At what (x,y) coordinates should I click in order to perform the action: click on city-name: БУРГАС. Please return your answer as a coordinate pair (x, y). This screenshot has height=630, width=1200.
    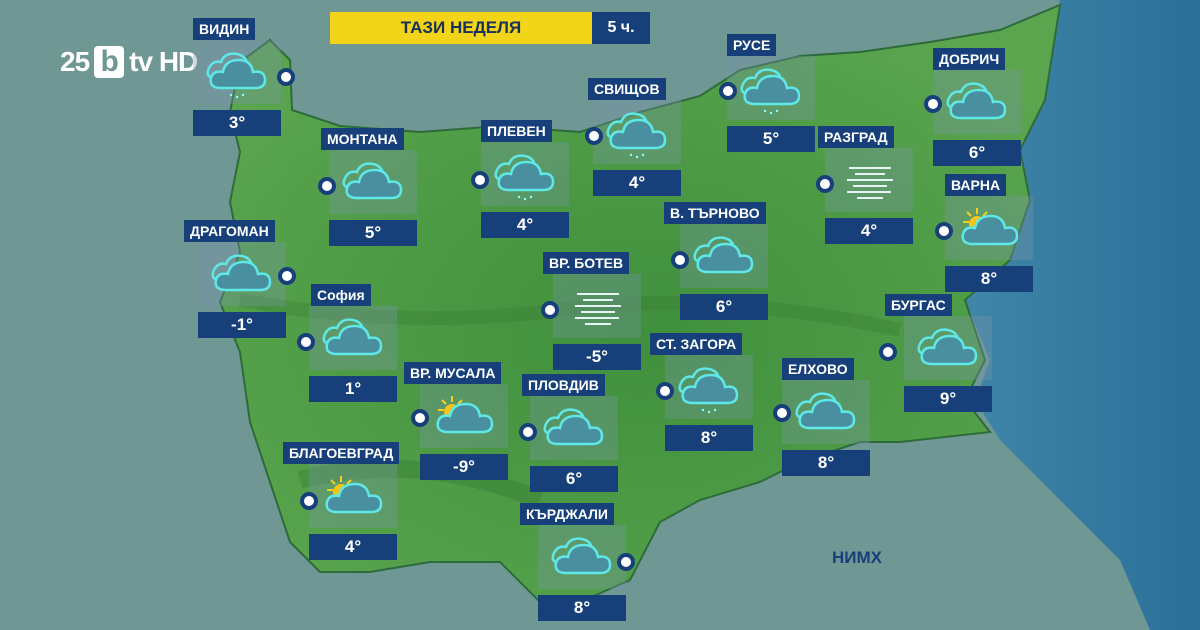
    Looking at the image, I should click on (918, 305).